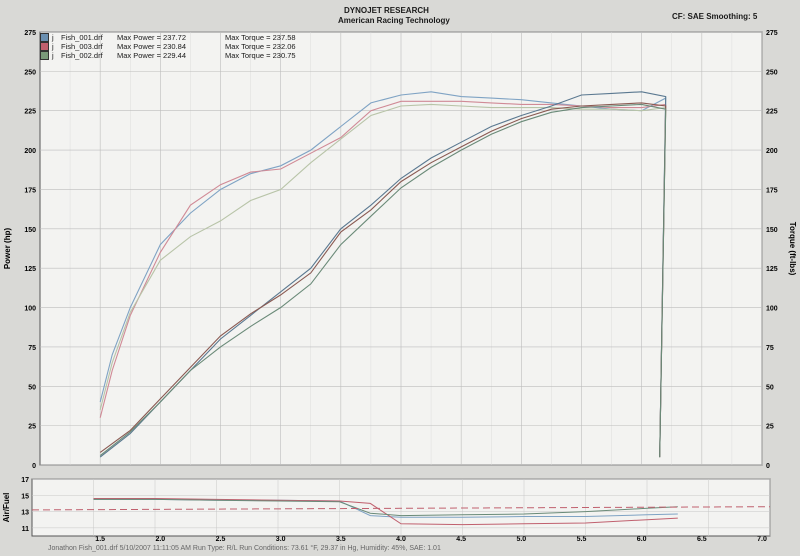  Describe the element at coordinates (770, 427) in the screenshot. I see `y2-tick-label: 25` at that location.